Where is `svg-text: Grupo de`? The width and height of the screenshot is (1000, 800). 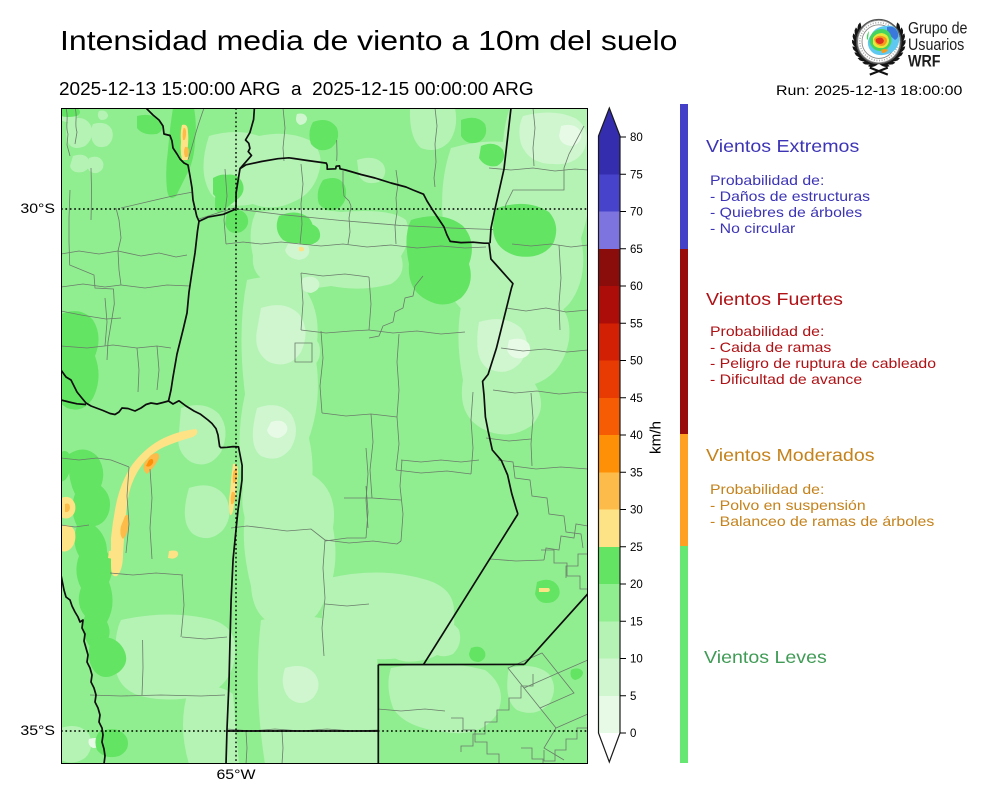
svg-text: Grupo de is located at coordinates (938, 28).